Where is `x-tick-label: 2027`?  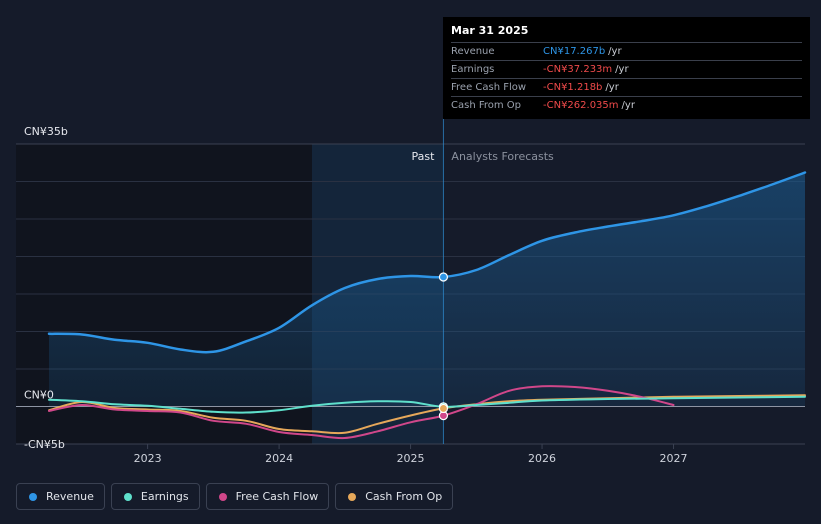 x-tick-label: 2027 is located at coordinates (674, 458).